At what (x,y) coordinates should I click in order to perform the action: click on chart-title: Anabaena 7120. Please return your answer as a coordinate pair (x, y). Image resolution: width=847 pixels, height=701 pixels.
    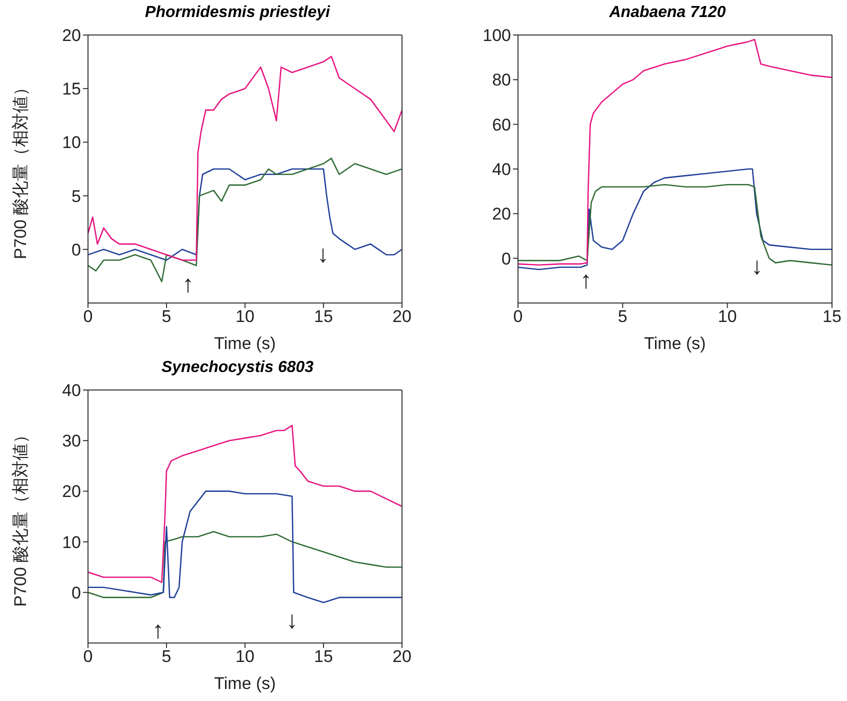
    Looking at the image, I should click on (667, 13).